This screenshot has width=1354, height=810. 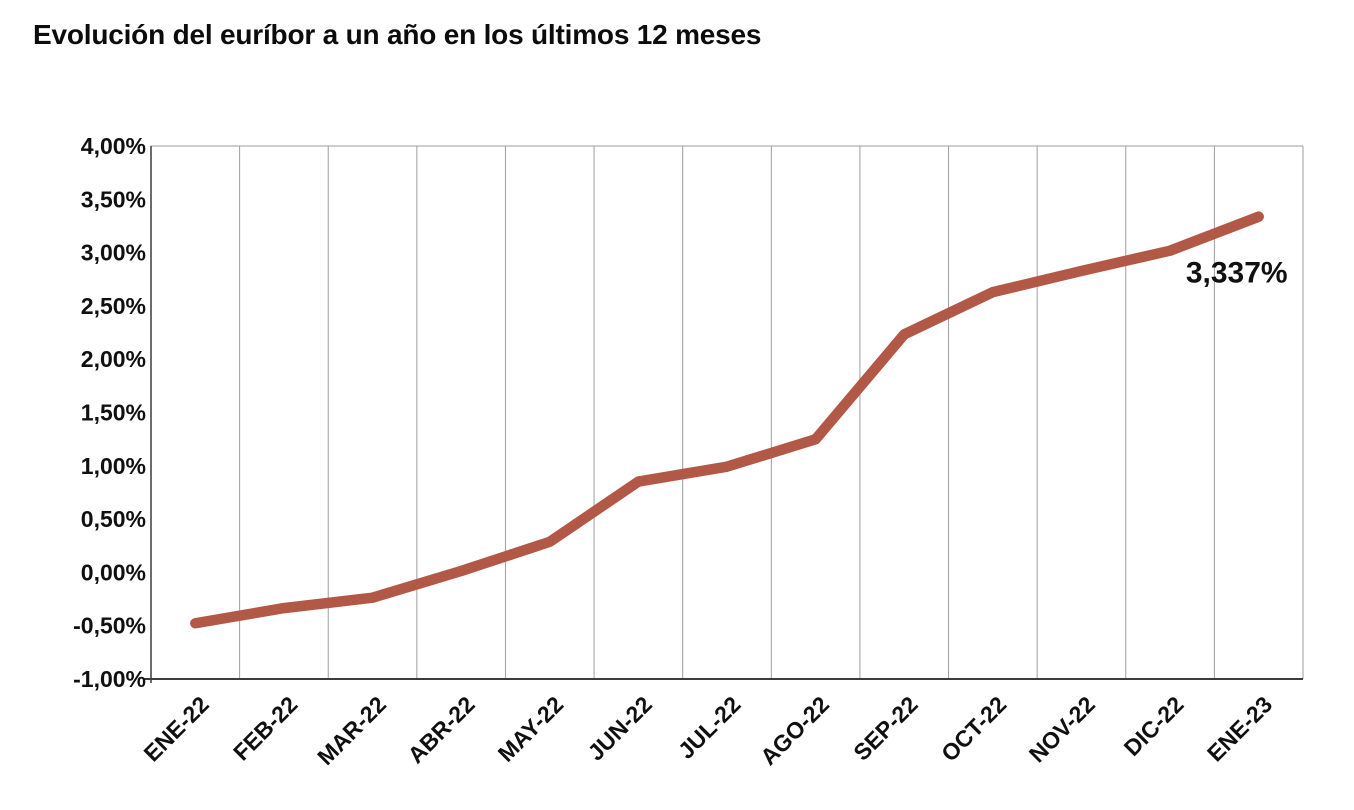 I want to click on x-axis-tick-label: MAR-22, so click(x=351, y=730).